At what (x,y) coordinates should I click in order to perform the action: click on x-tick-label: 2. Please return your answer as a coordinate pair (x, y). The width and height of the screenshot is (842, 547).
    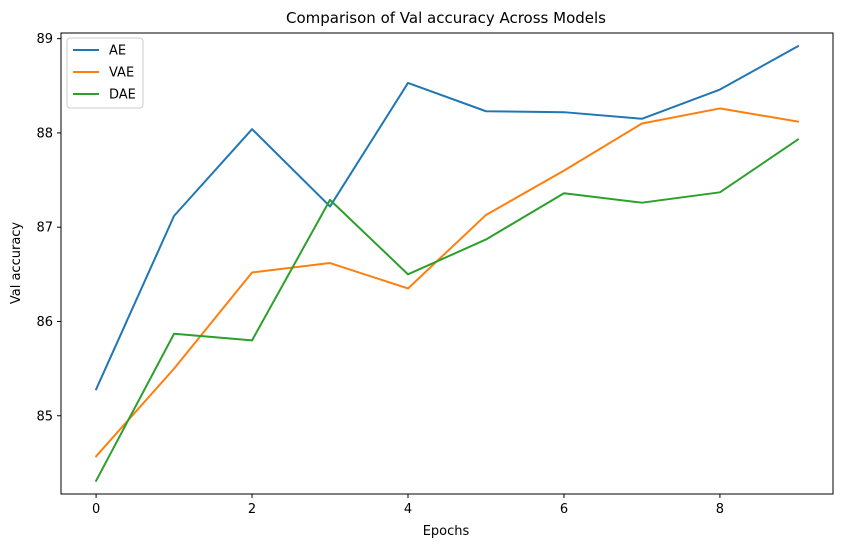
    Looking at the image, I should click on (252, 509).